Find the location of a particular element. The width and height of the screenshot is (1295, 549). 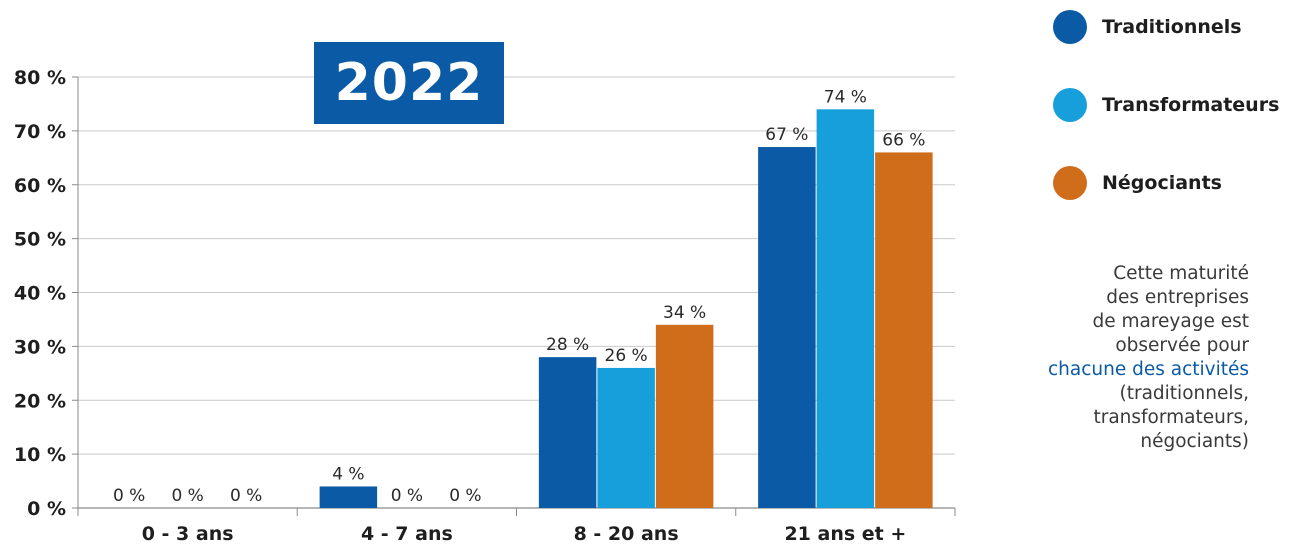

y-tick-label: 60 % is located at coordinates (40, 186).